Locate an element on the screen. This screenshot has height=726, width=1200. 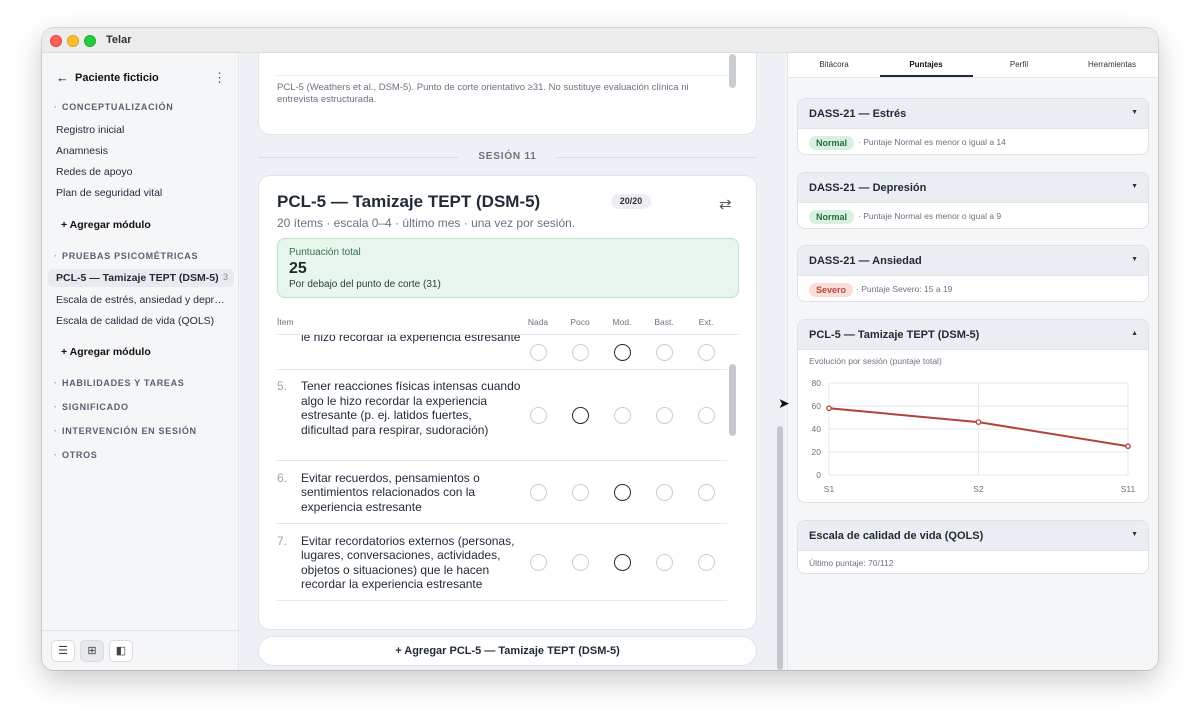
table-header: Ítem Nada Poco Mod. Bast. Ext. is located at coordinates (508, 324).